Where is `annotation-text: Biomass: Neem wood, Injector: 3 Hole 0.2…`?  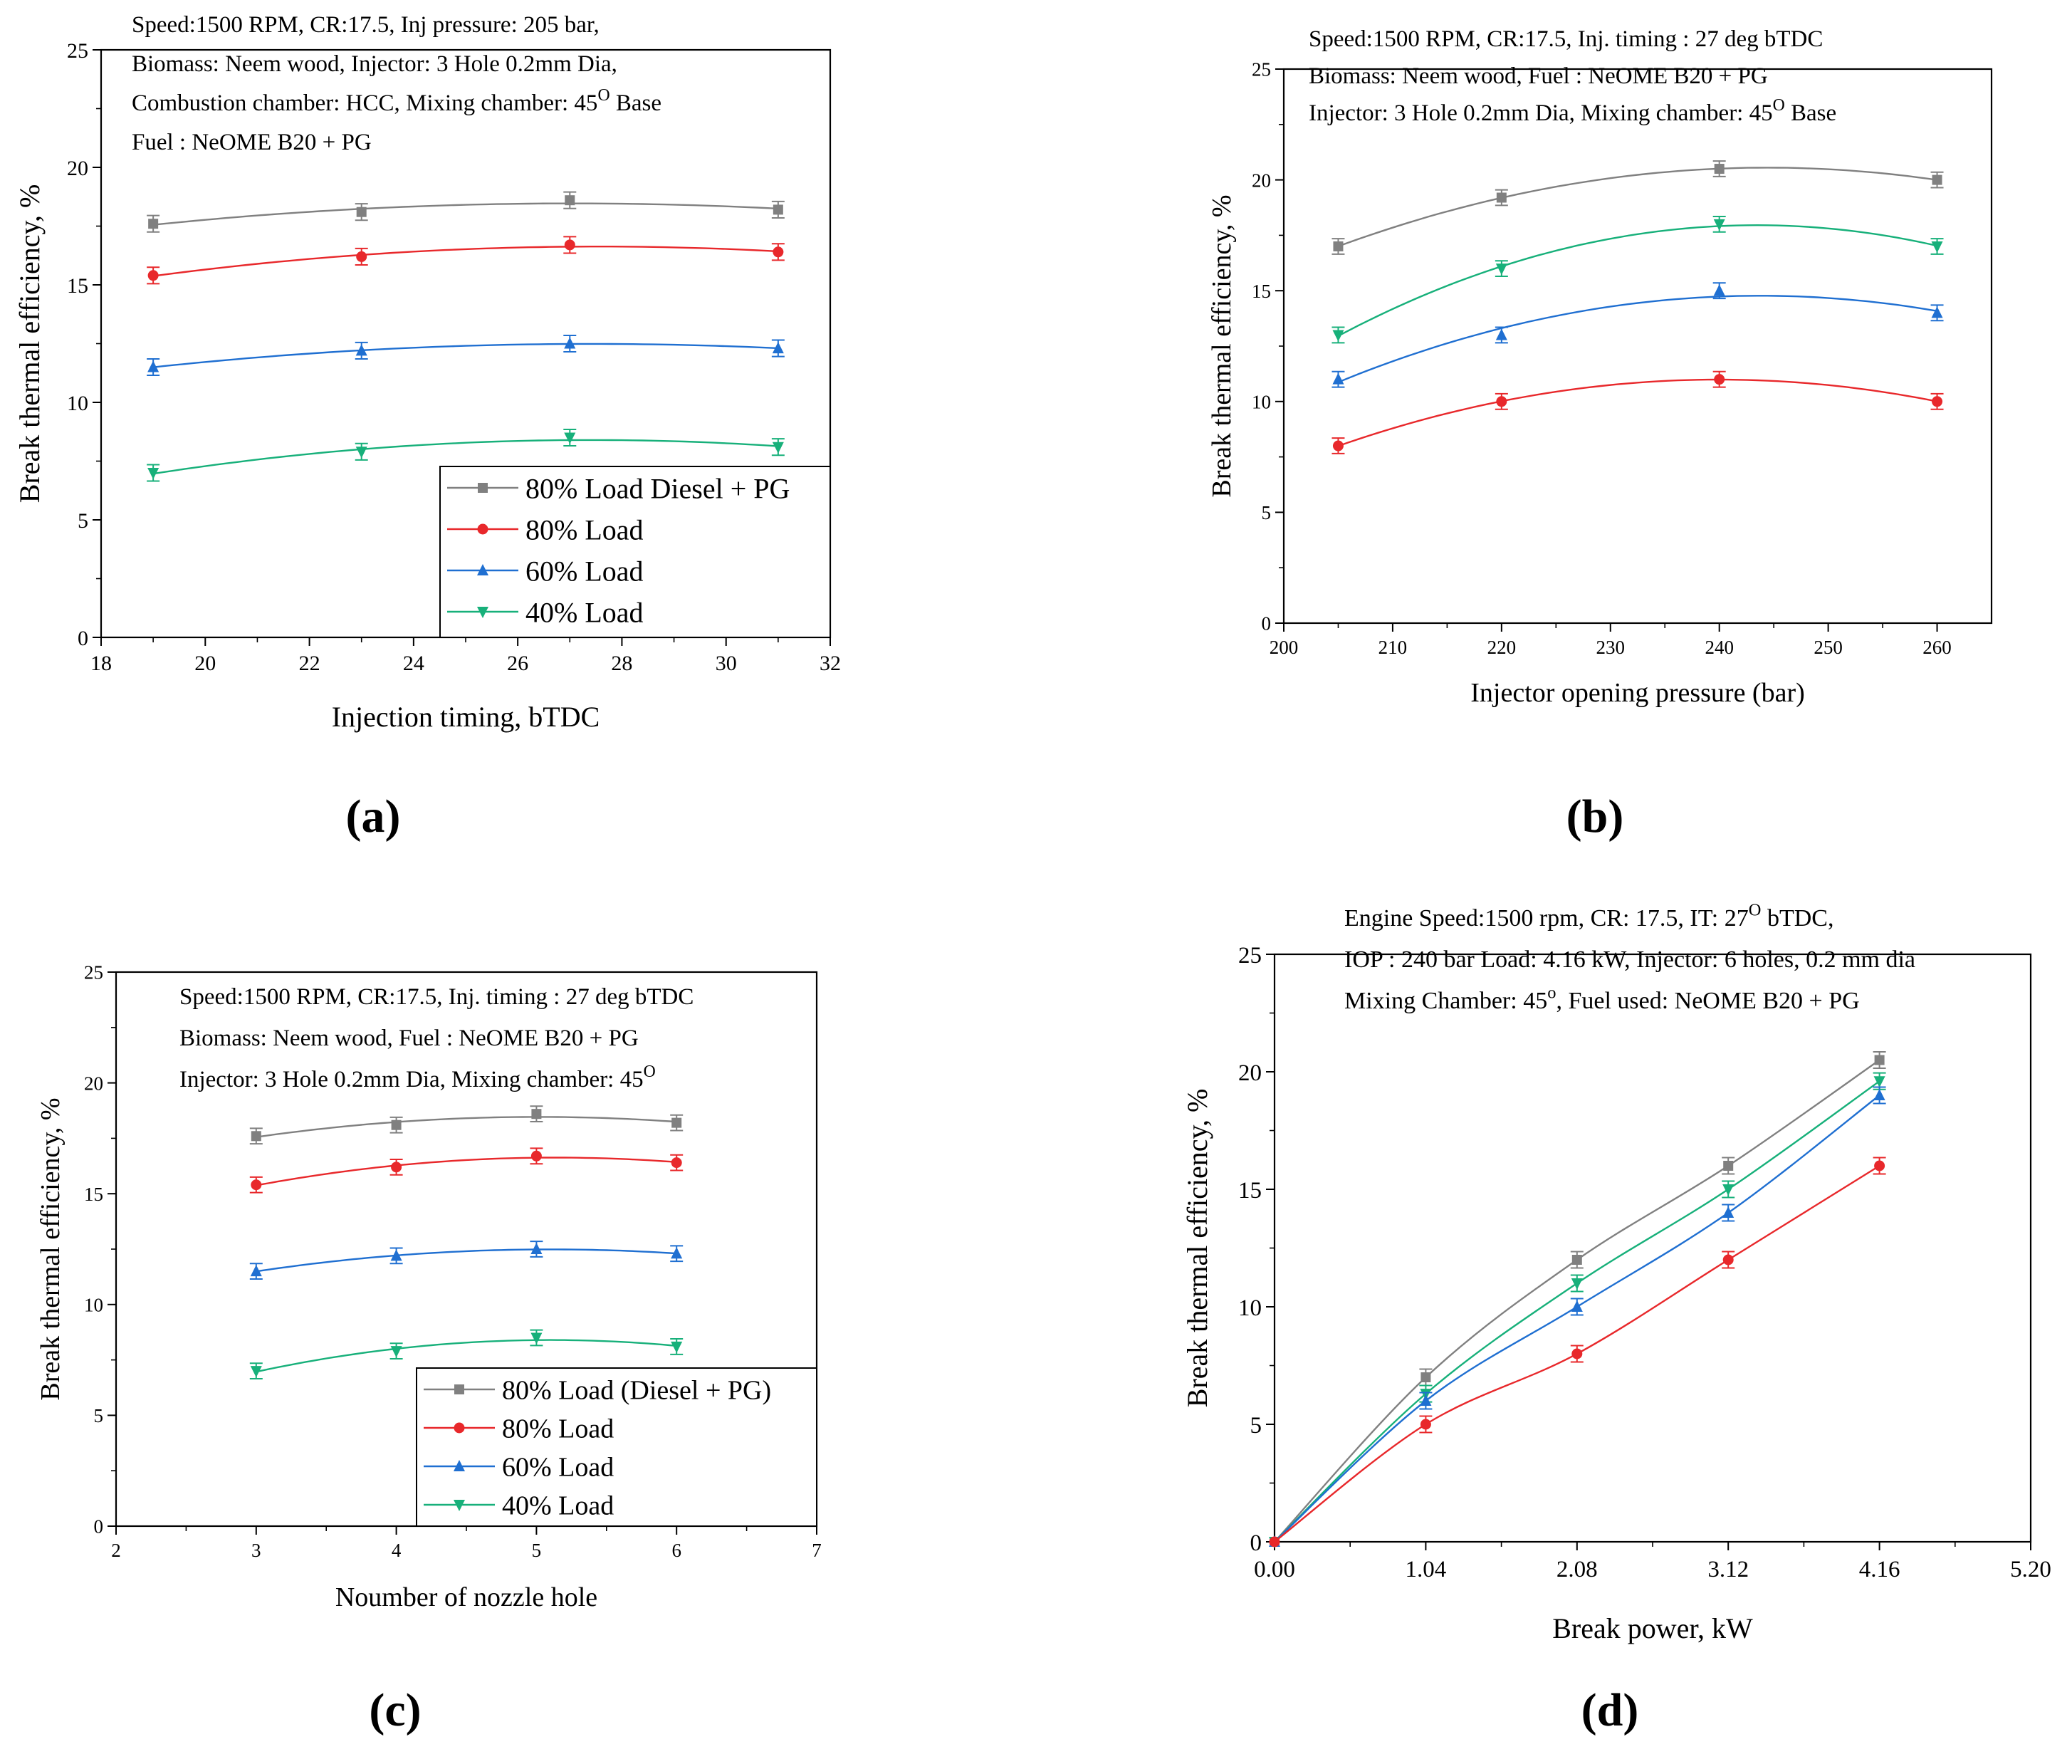
annotation-text: Biomass: Neem wood, Injector: 3 Hole 0.2… is located at coordinates (374, 64).